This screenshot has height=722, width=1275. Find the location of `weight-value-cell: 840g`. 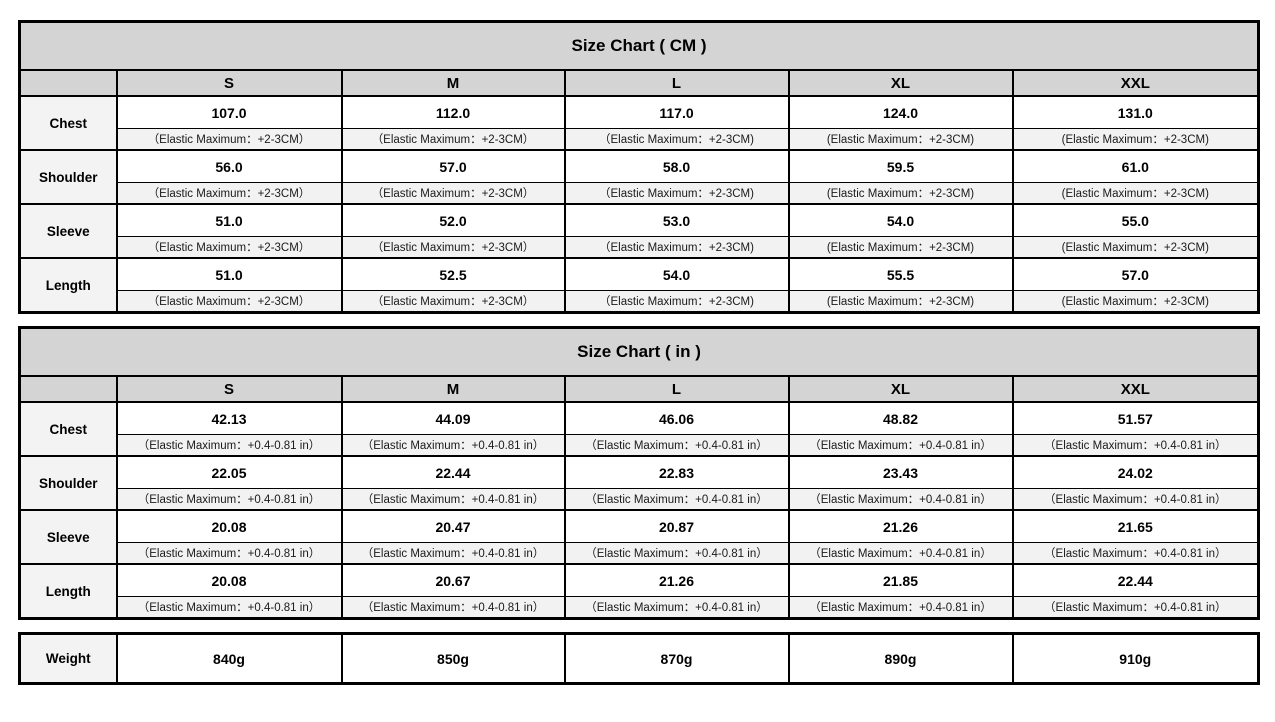

weight-value-cell: 840g is located at coordinates (229, 658).